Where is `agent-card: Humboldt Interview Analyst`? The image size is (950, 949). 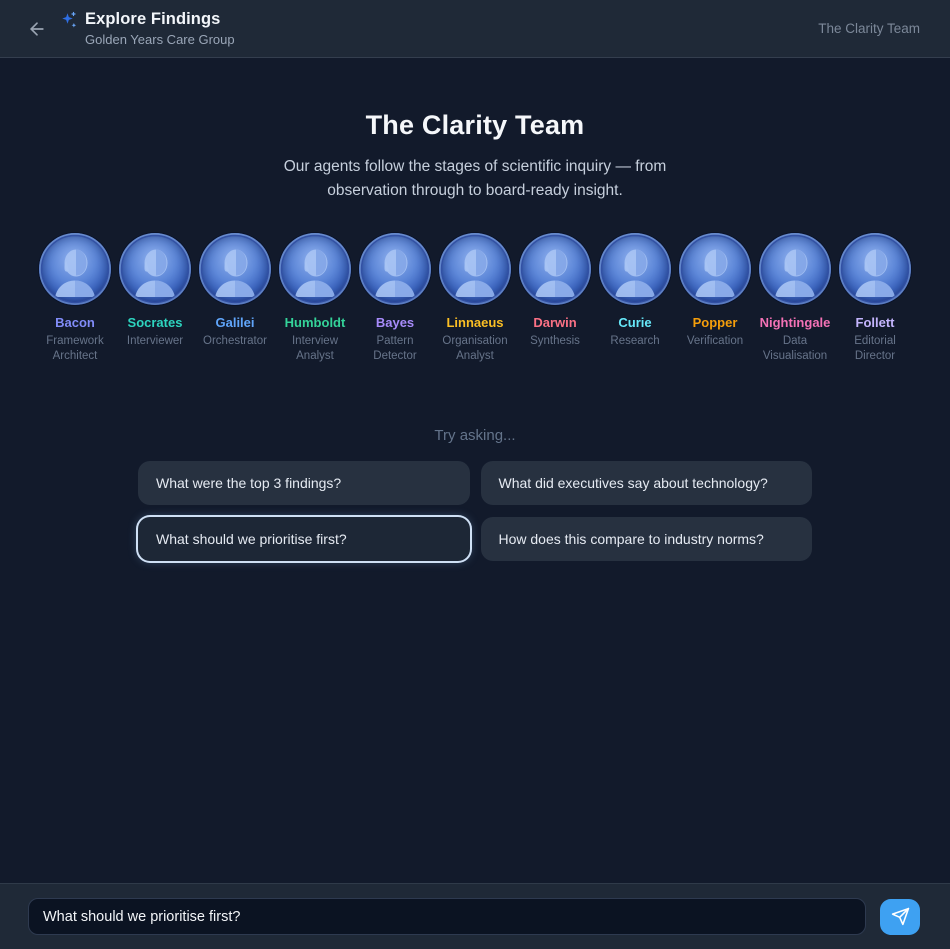
agent-card: Humboldt Interview Analyst is located at coordinates (315, 299).